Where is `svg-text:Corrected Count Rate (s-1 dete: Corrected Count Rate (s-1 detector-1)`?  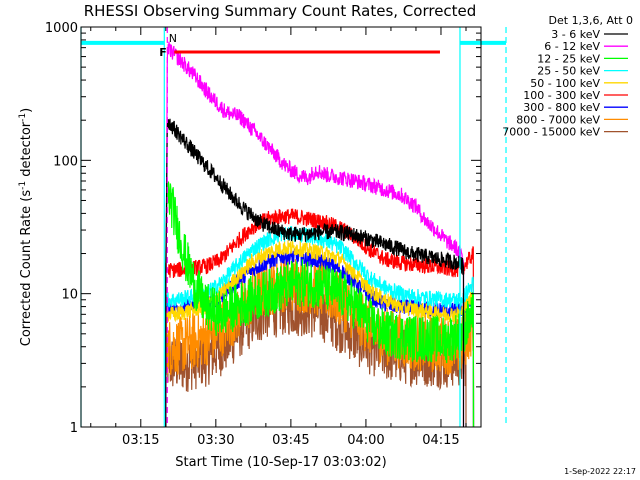
svg-text:Corrected Count Rate (s-1 dete: Corrected Count Rate (s-1 detector-1) is located at coordinates (26, 227).